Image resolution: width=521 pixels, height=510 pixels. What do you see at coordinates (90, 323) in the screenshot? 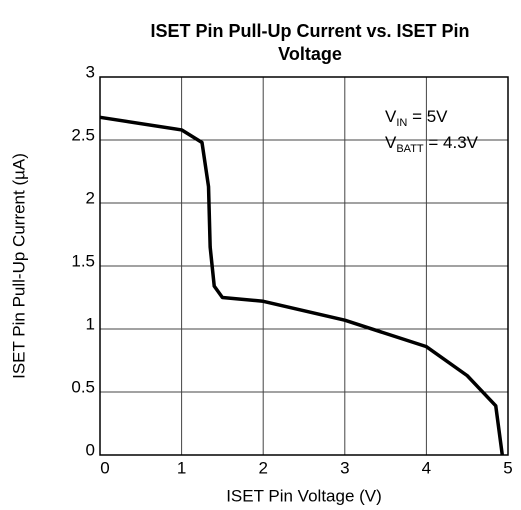
I see `y-tick-label: 1` at bounding box center [90, 323].